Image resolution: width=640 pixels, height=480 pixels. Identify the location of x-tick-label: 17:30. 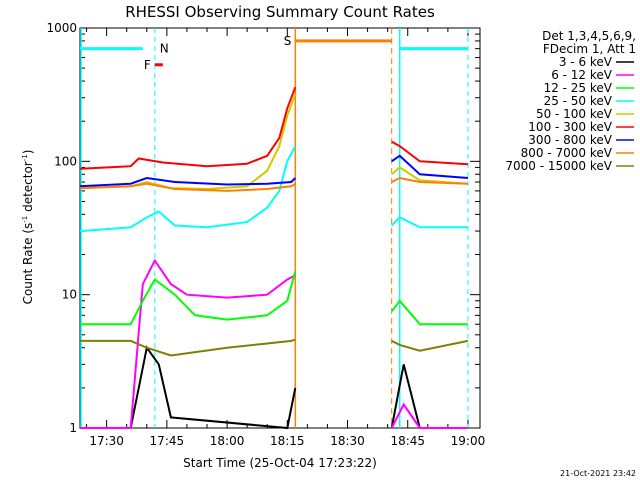
(106, 441).